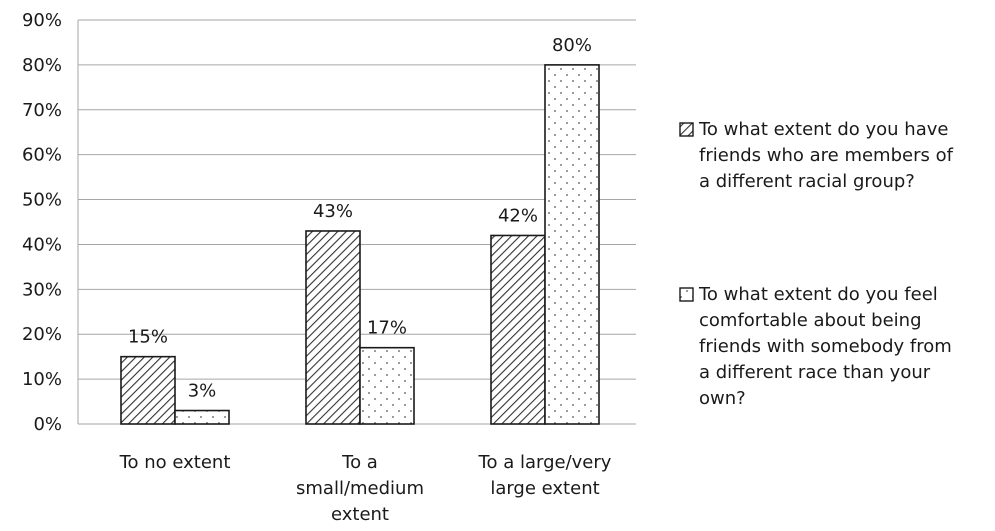 Image resolution: width=995 pixels, height=531 pixels. I want to click on data-label: 43%, so click(333, 211).